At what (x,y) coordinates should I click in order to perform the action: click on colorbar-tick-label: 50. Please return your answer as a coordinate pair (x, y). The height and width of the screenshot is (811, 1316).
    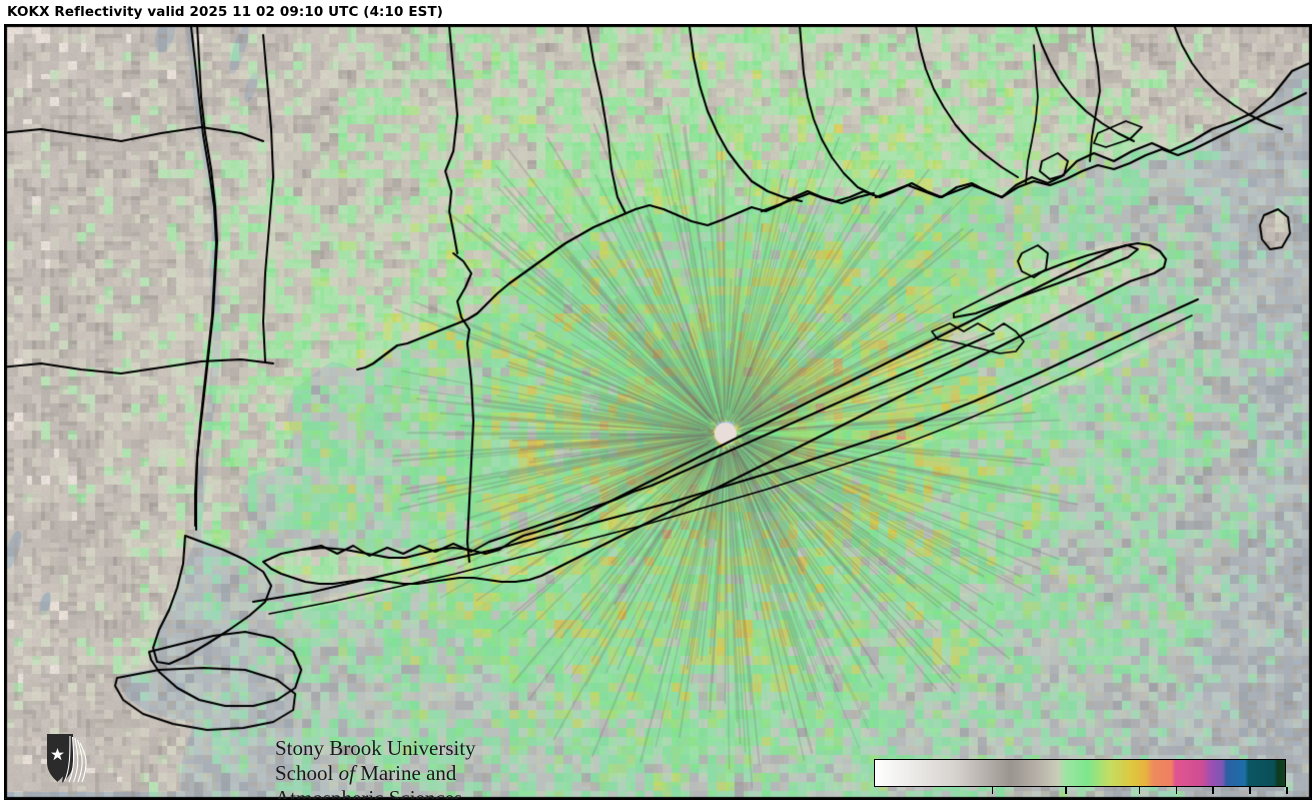
    Looking at the image, I should click on (1176, 797).